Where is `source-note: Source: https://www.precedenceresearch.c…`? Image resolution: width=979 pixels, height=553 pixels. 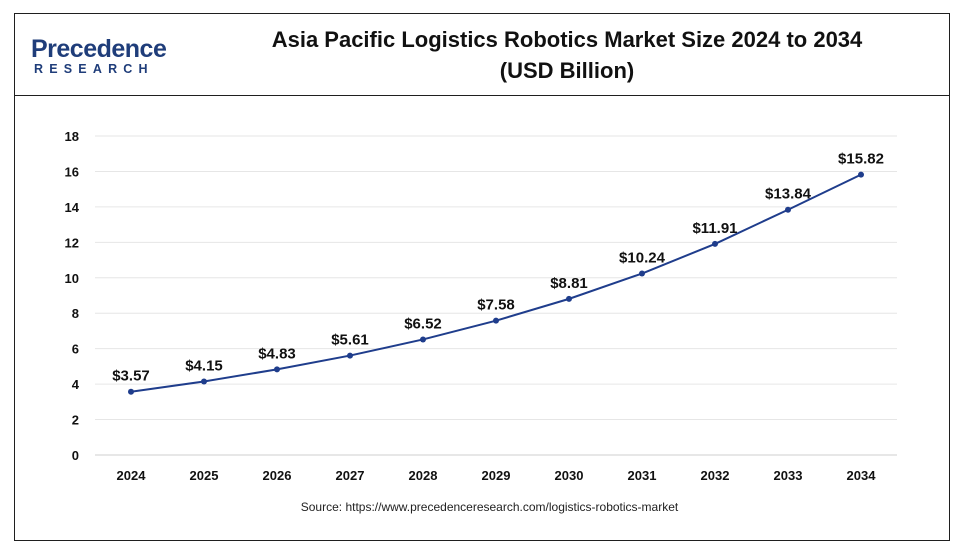 source-note: Source: https://www.precedenceresearch.c… is located at coordinates (489, 507).